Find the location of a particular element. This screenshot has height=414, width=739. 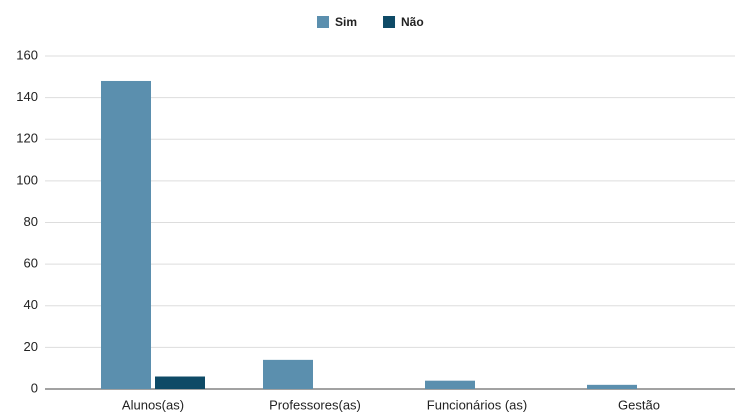

y-tick-label: 80 is located at coordinates (31, 221).